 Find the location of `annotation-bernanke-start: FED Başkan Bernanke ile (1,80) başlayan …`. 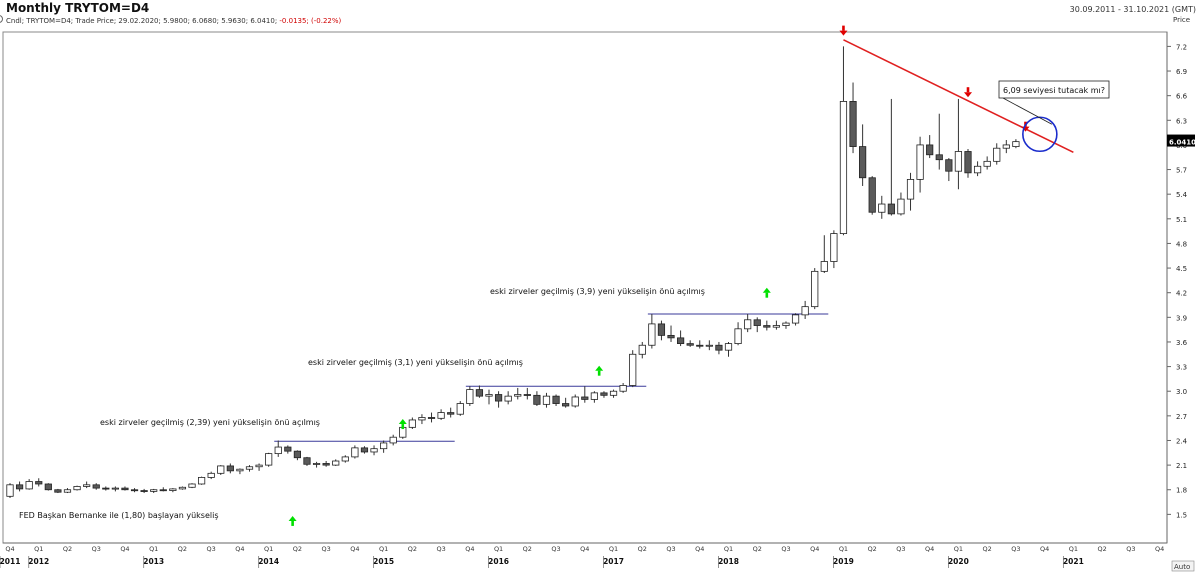

annotation-bernanke-start: FED Başkan Bernanke ile (1,80) başlayan … is located at coordinates (119, 515).